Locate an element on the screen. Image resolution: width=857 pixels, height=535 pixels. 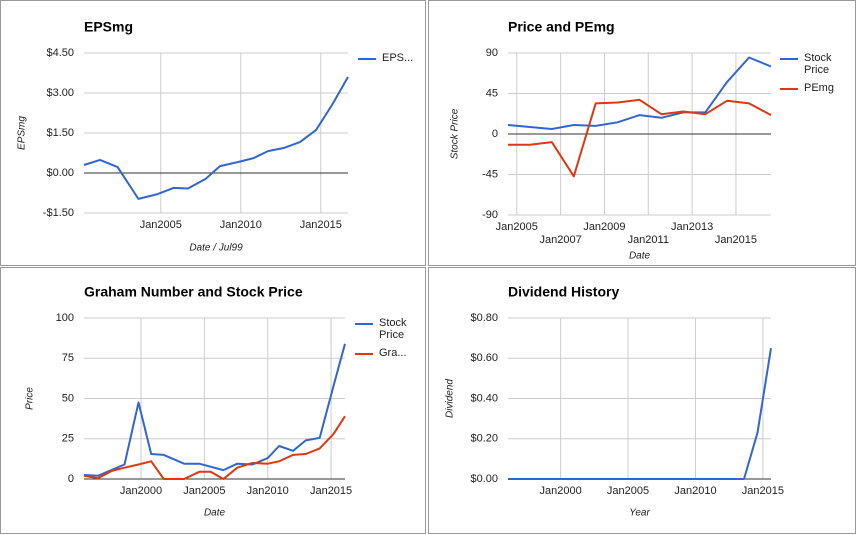
y-tick-label: 100 is located at coordinates (65, 318).